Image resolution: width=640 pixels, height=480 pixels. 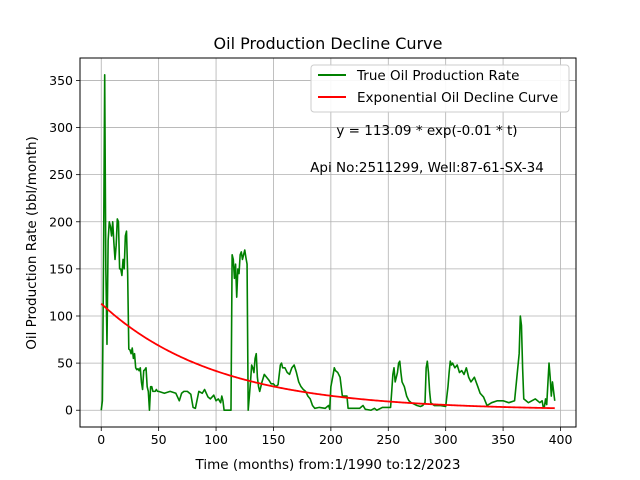 What do you see at coordinates (426, 131) in the screenshot?
I see `equation-annotation: y = 113.09 * exp(-0.01 * t)` at bounding box center [426, 131].